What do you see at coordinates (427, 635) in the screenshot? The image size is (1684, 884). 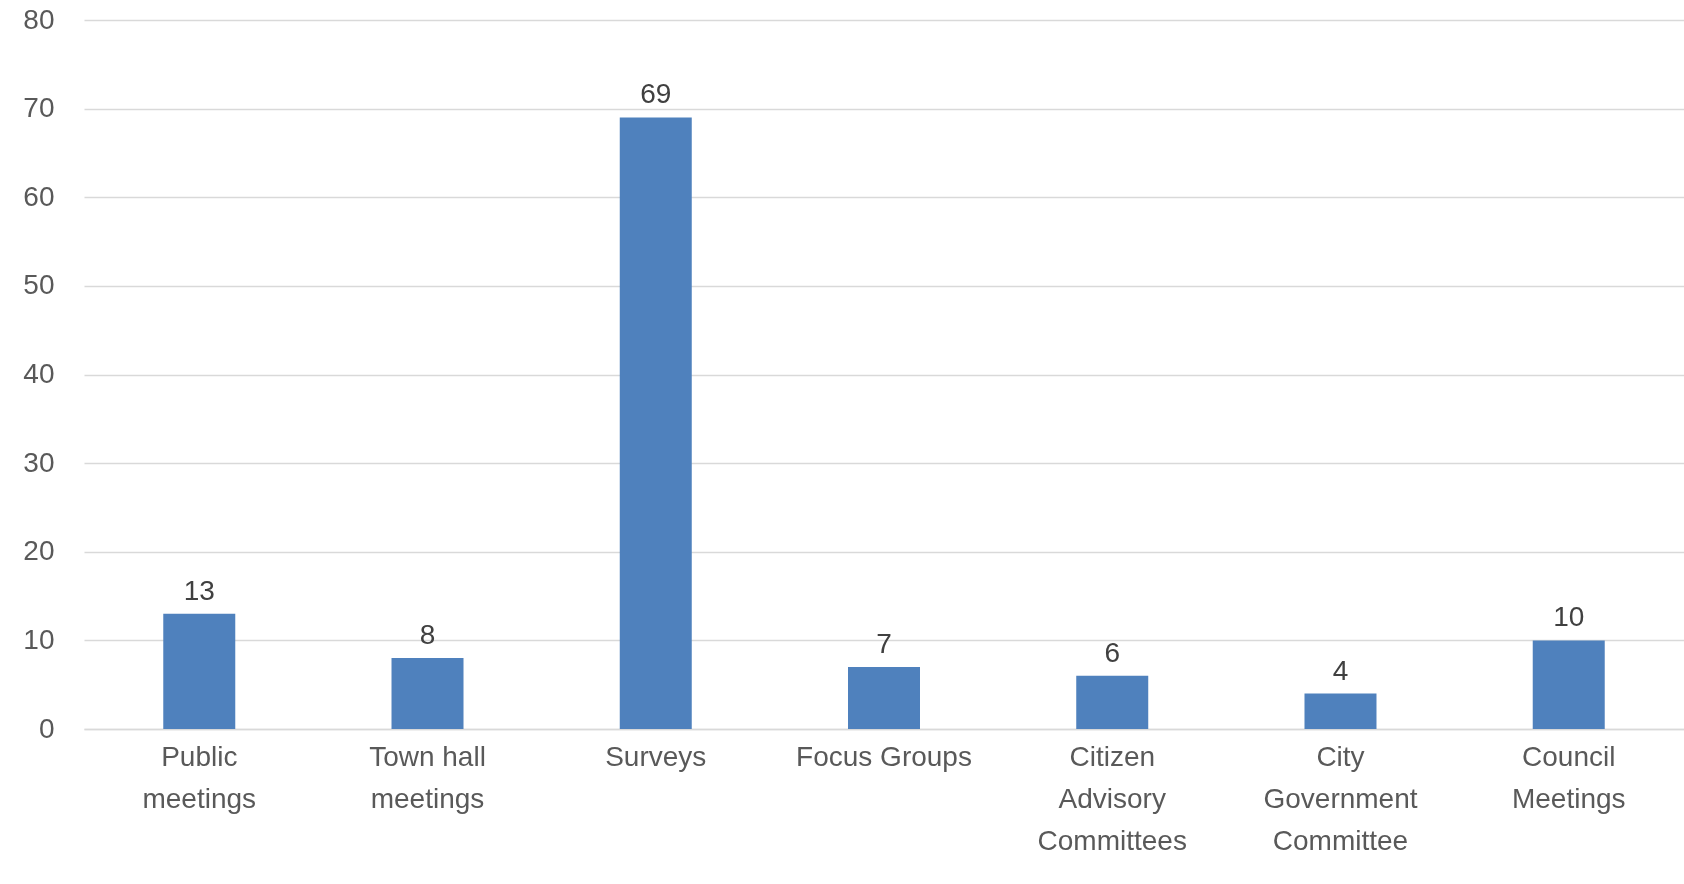 I see `data-label: 8` at bounding box center [427, 635].